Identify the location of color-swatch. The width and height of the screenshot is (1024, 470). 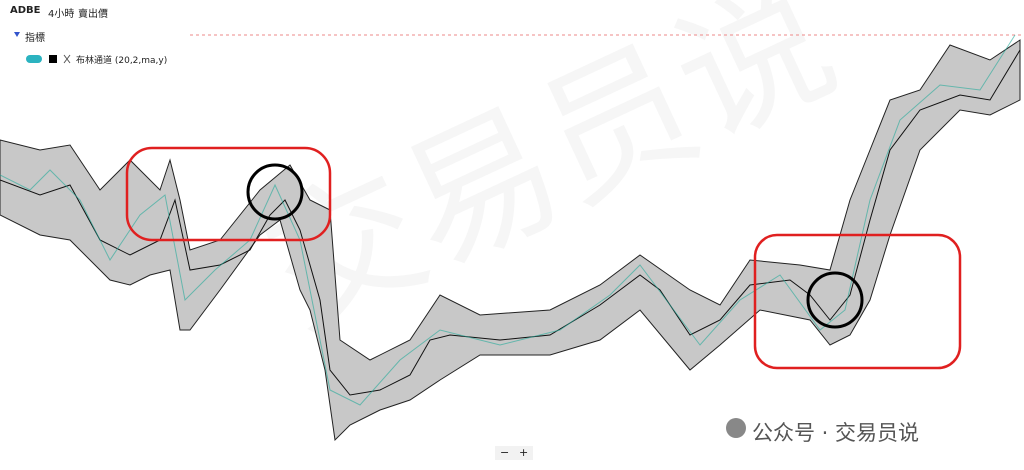
(53, 59).